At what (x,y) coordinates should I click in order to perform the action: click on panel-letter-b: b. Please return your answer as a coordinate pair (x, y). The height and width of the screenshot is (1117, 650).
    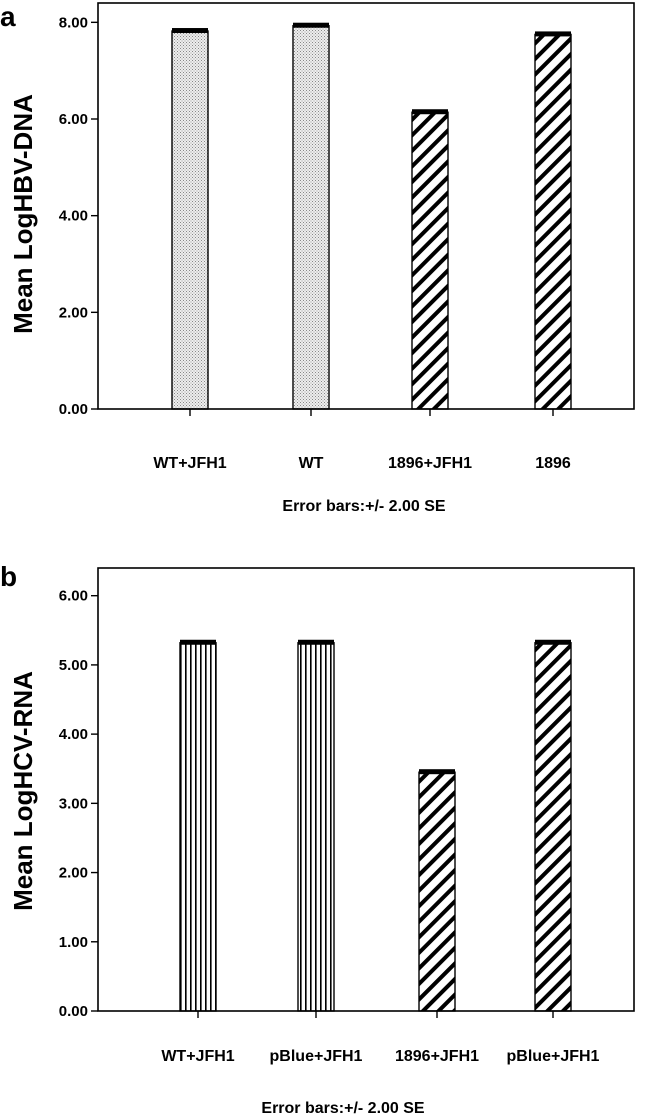
    Looking at the image, I should click on (8, 576).